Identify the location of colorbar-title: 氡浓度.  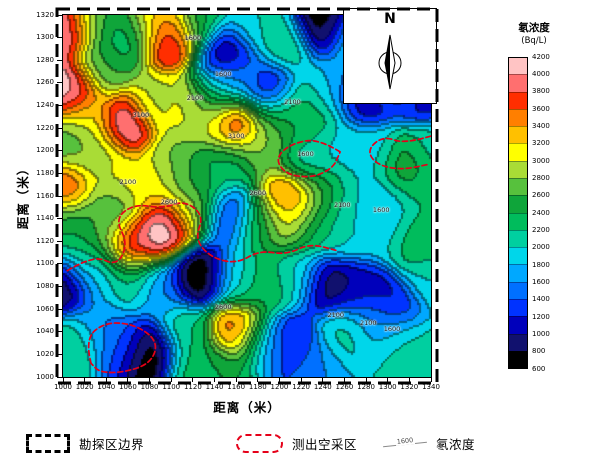
(534, 28).